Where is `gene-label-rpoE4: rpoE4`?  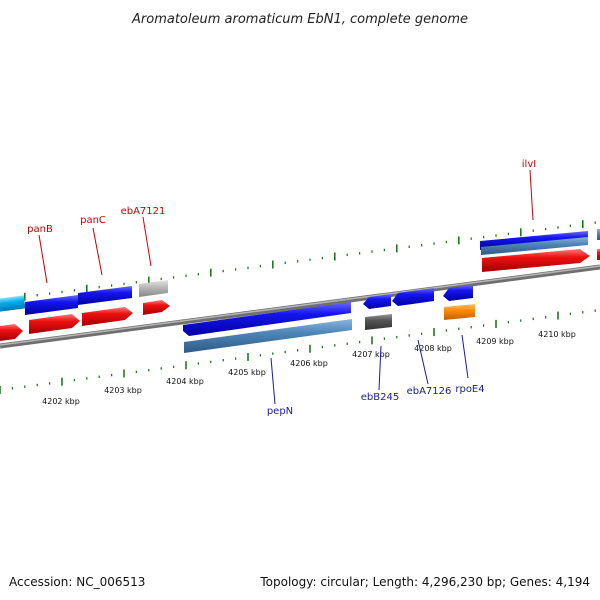 gene-label-rpoE4: rpoE4 is located at coordinates (469, 389).